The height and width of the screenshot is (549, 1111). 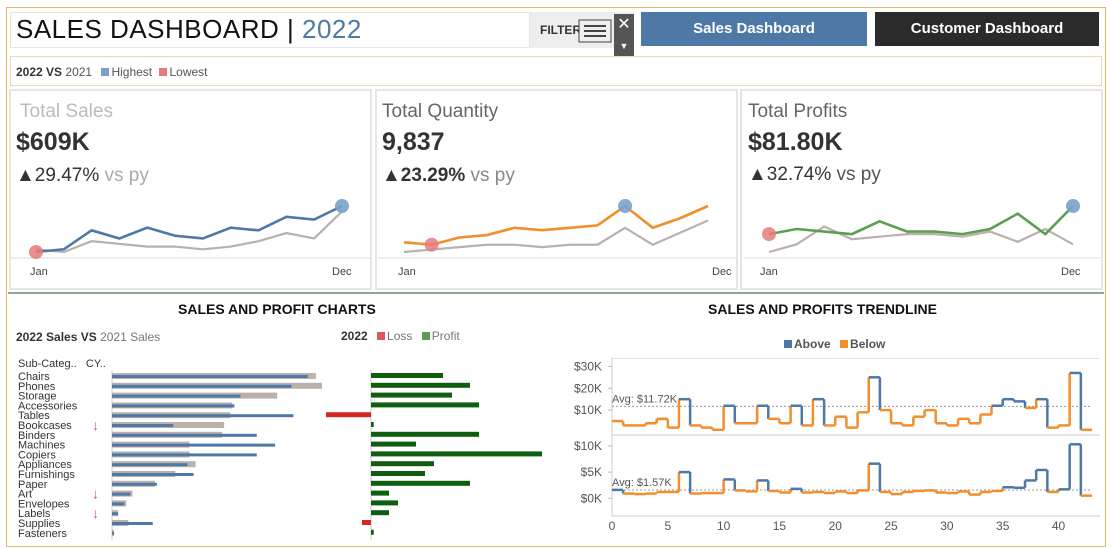 I want to click on sales-profit-charts-title: SALES AND PROFIT CHARTS, so click(x=277, y=309).